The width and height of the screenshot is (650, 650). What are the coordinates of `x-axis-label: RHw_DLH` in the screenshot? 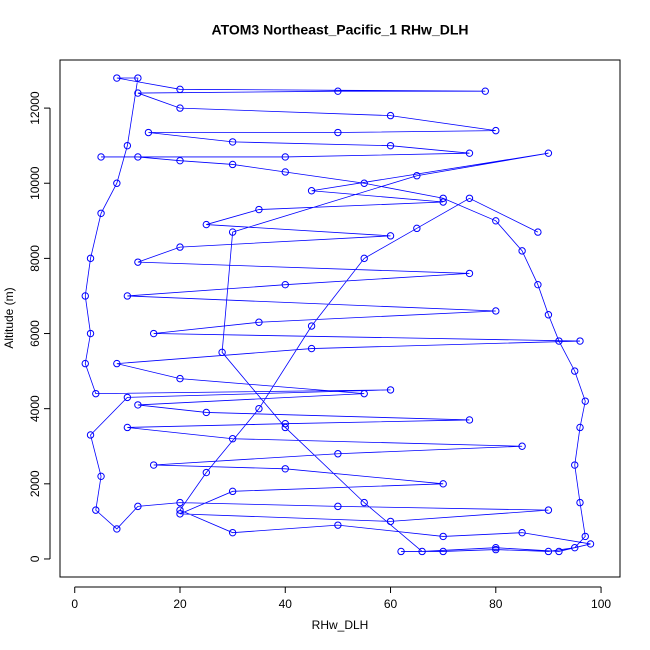 It's located at (340, 625).